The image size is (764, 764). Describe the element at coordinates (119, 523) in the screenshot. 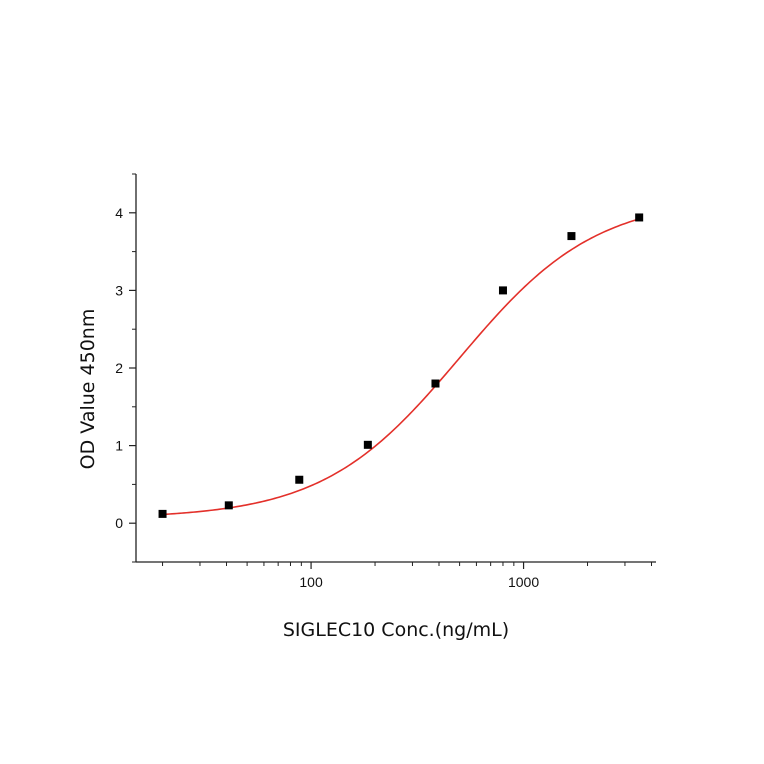

I see `y-tick-label: 0` at that location.